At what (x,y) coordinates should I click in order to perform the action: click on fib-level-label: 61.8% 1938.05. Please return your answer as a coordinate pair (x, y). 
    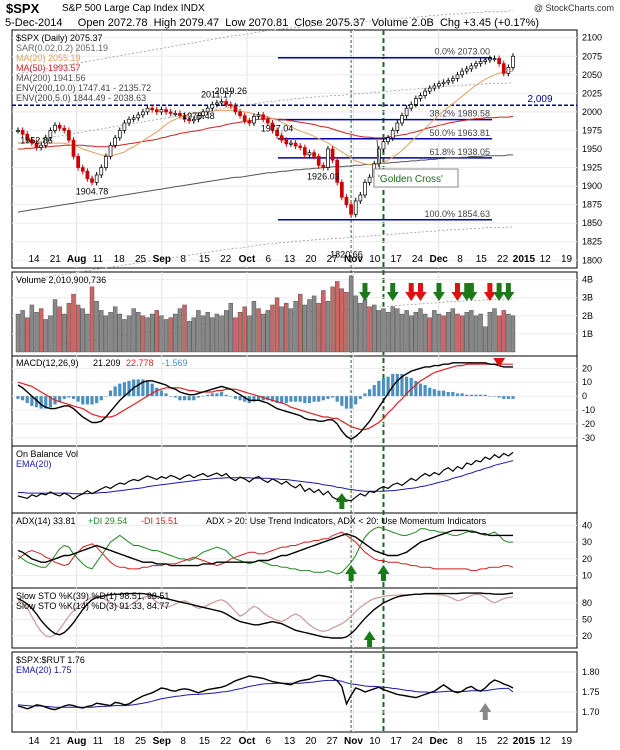
    Looking at the image, I should click on (459, 152).